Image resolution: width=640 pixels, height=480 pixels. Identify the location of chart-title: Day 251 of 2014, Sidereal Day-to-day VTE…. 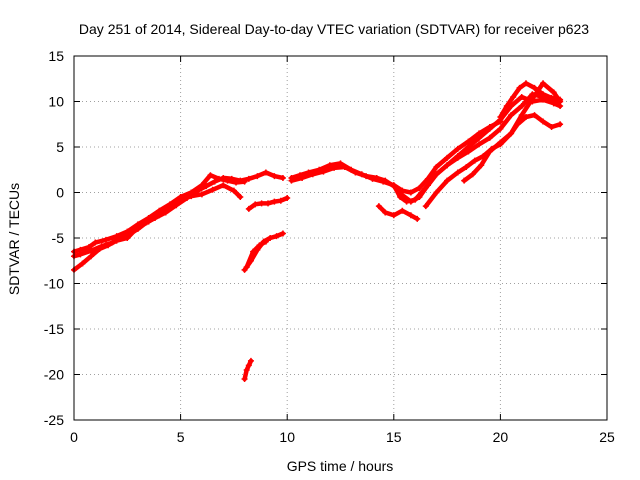
(334, 29).